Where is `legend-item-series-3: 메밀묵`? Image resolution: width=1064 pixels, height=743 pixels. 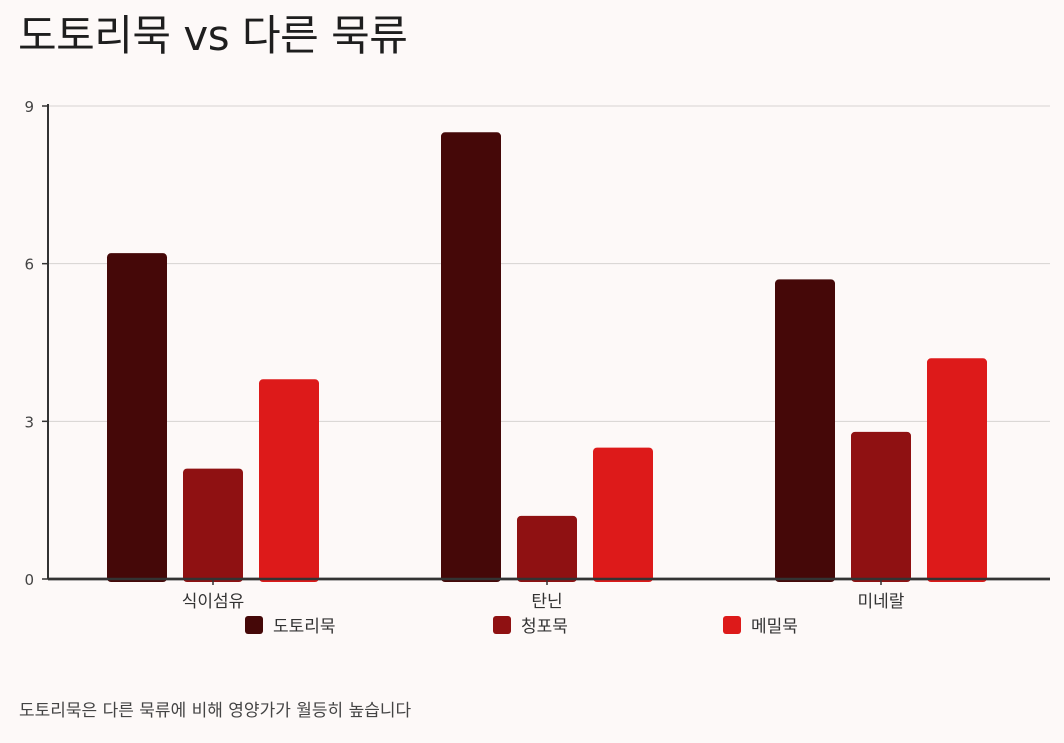 legend-item-series-3: 메밀묵 is located at coordinates (760, 624).